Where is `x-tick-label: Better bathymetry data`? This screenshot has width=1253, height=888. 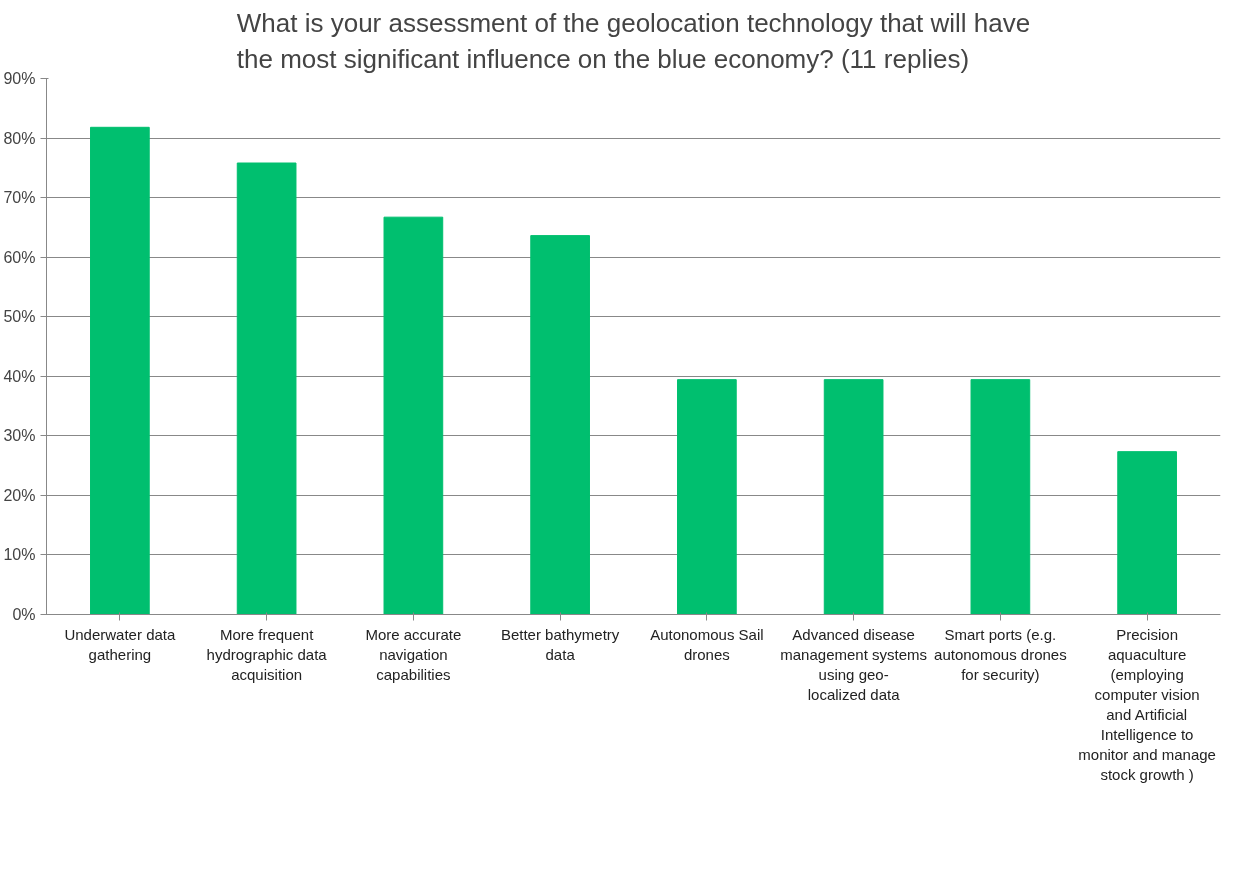
x-tick-label: Better bathymetry data is located at coordinates (560, 645).